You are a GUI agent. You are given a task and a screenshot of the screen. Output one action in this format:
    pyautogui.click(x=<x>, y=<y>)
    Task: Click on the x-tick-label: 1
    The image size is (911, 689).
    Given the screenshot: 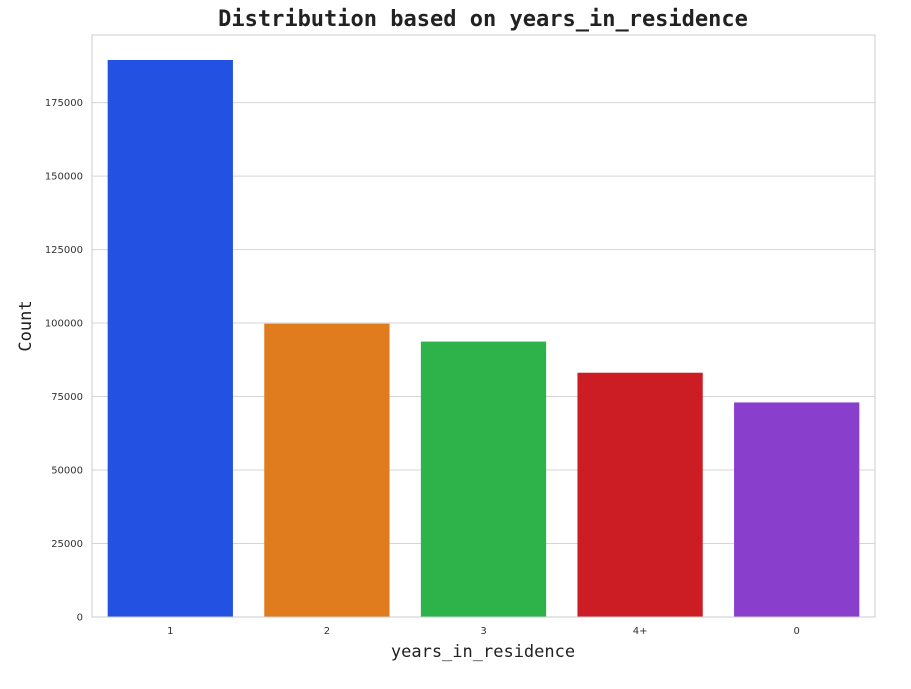 What is the action you would take?
    pyautogui.click(x=170, y=631)
    